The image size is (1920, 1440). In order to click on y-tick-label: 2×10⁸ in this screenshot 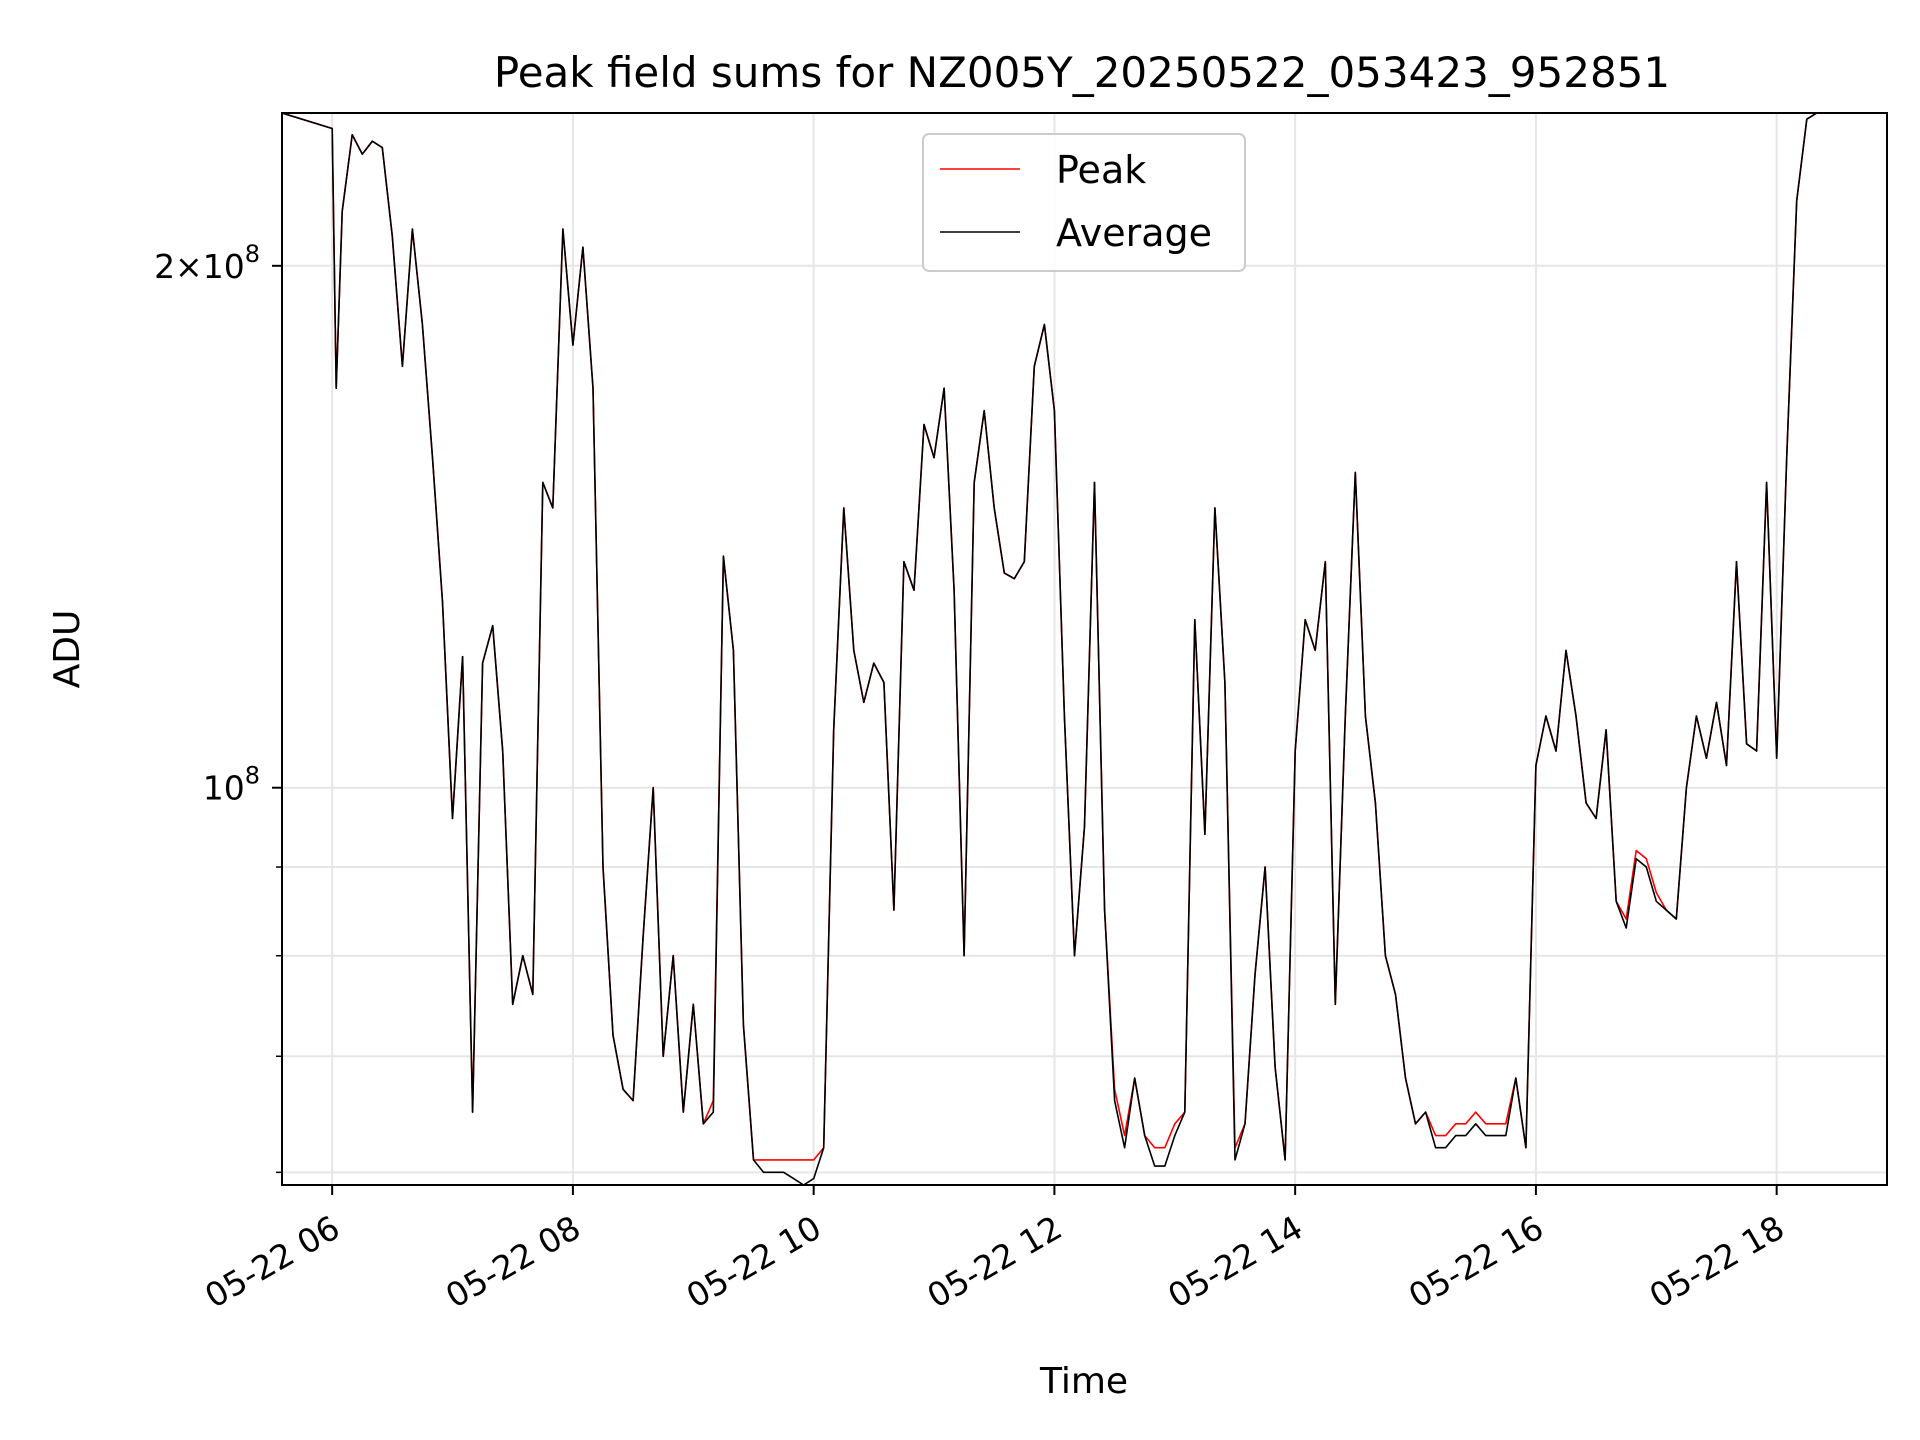, I will do `click(207, 263)`.